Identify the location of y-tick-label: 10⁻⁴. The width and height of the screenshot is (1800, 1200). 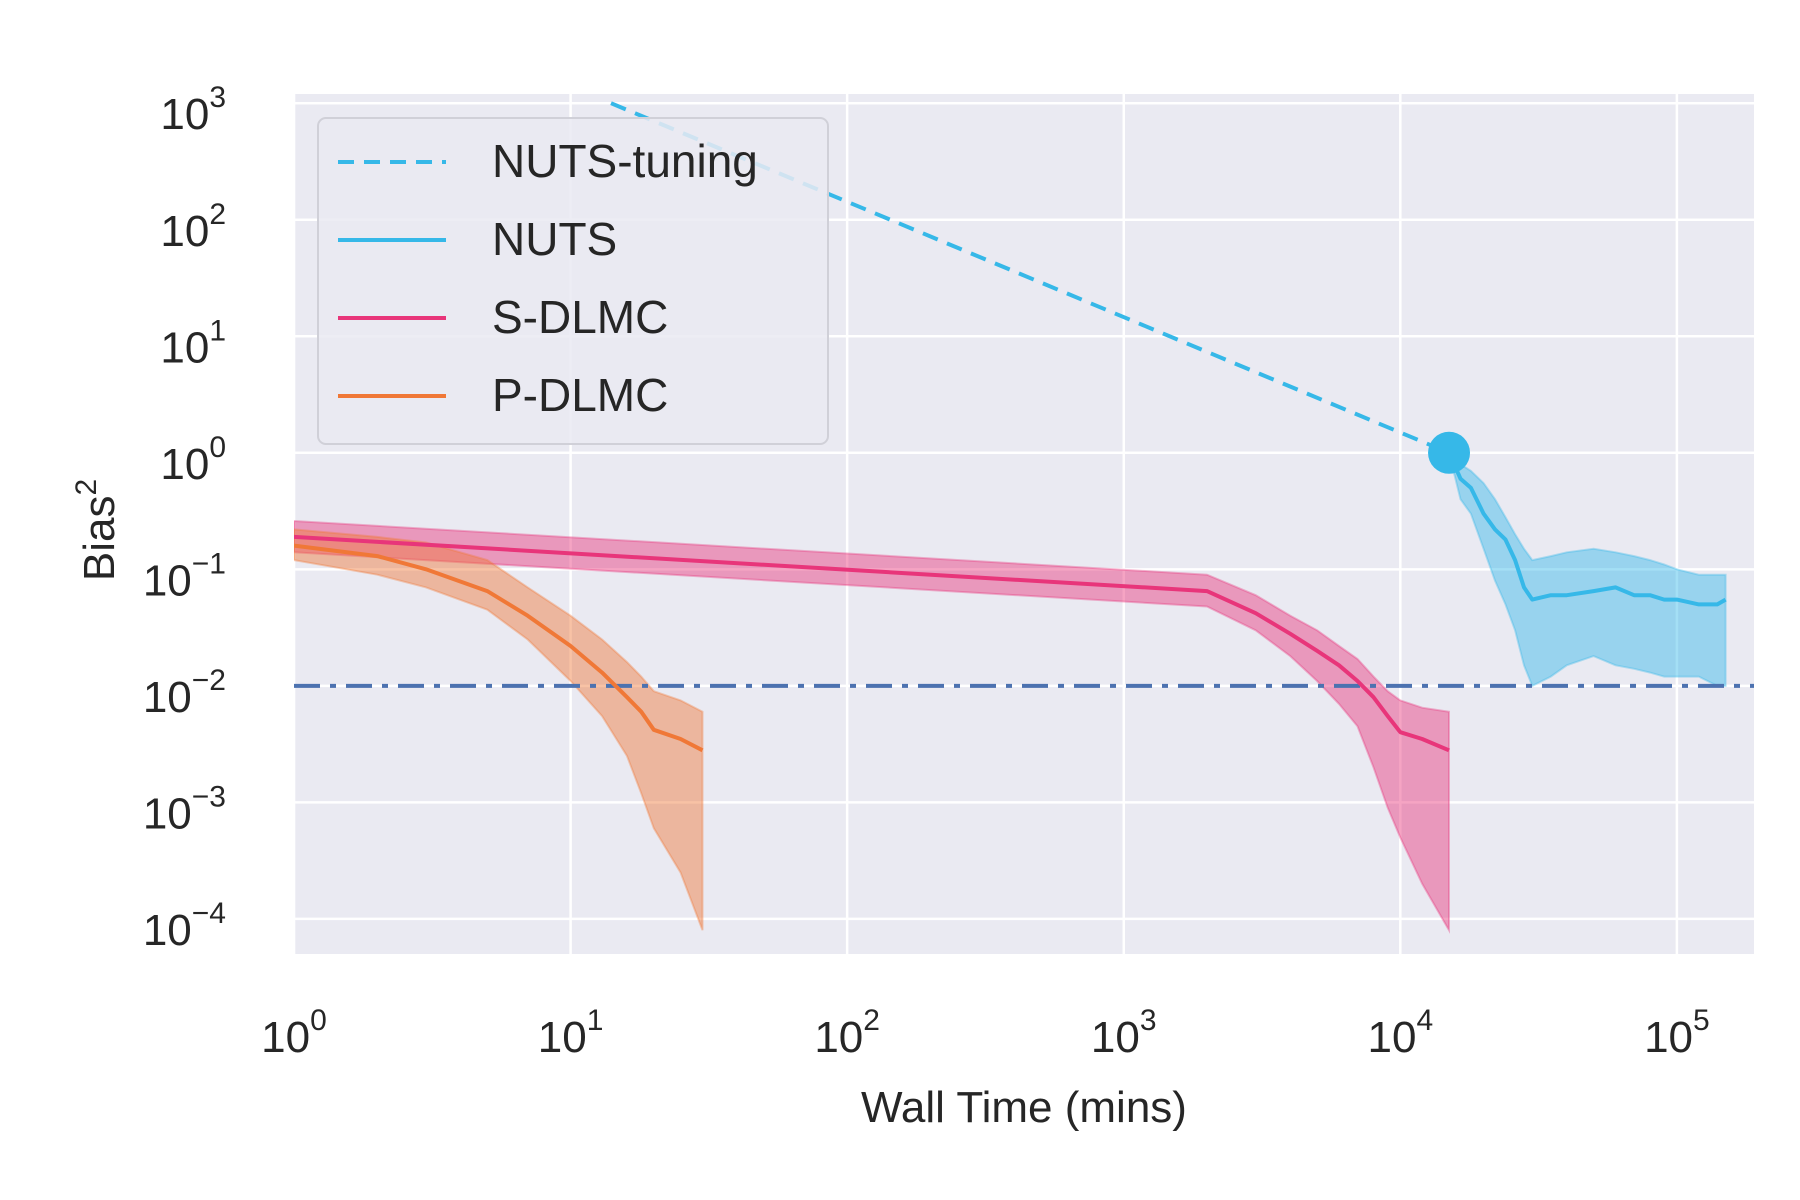
(184, 926).